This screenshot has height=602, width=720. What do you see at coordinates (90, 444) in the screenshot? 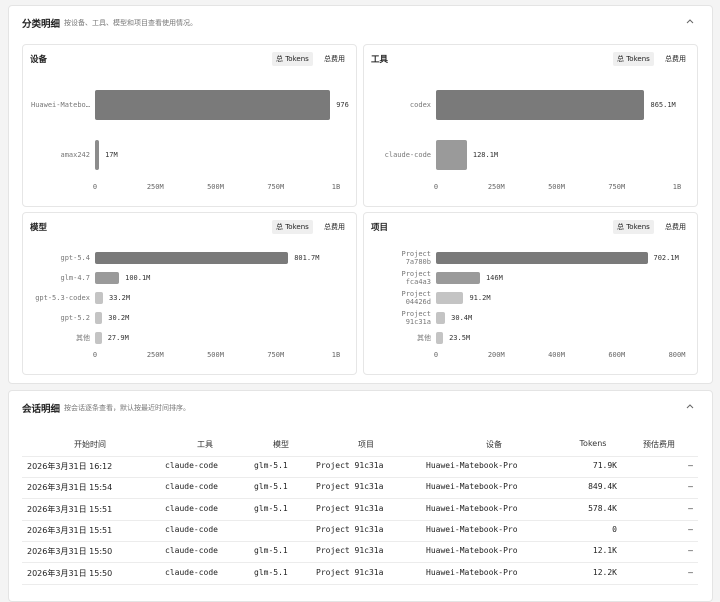
I see `column-header: 开始时间` at bounding box center [90, 444].